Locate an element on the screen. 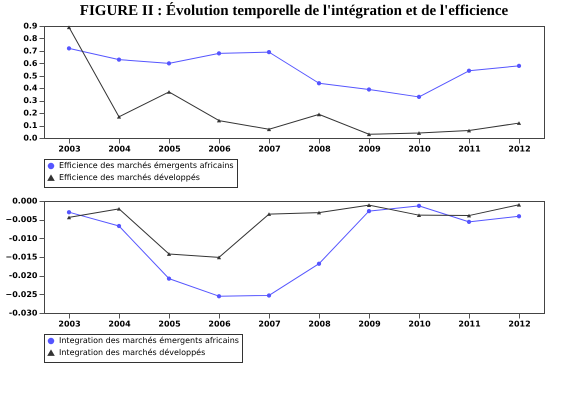  y-tick-label: 0.7 is located at coordinates (30, 51).